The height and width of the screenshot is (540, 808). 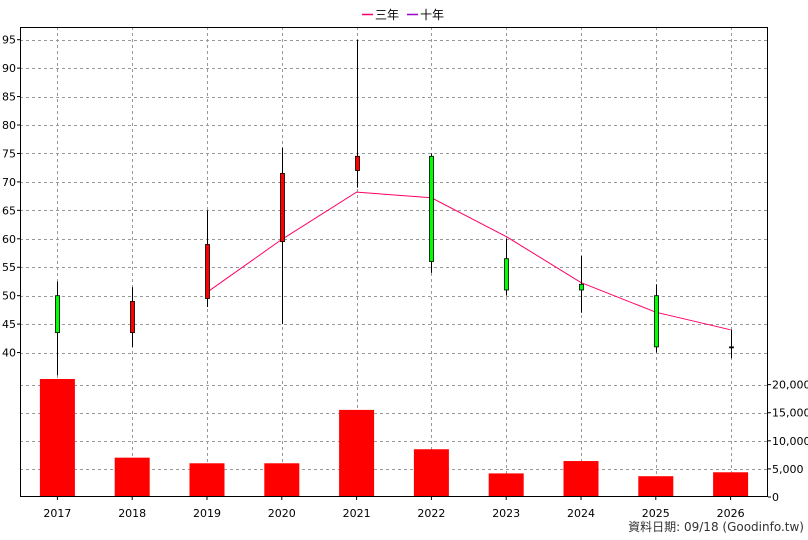 What do you see at coordinates (581, 513) in the screenshot?
I see `x-tick-label: 2024` at bounding box center [581, 513].